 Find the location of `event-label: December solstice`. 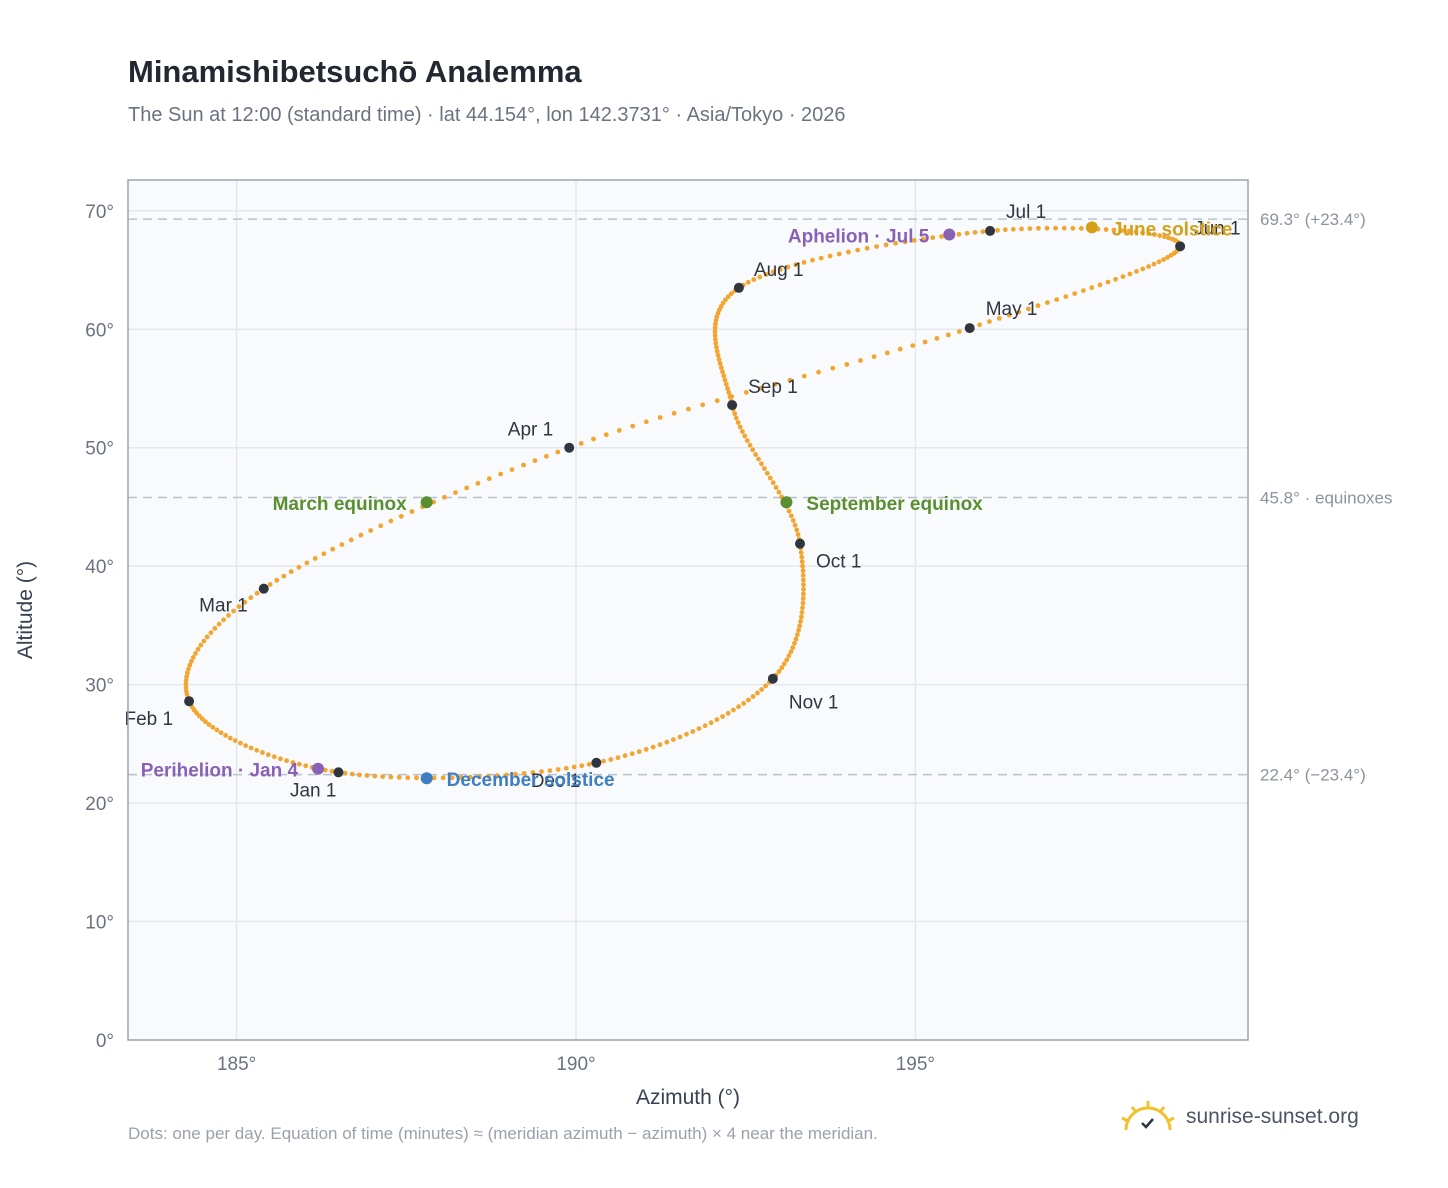

event-label: December solstice is located at coordinates (531, 780).